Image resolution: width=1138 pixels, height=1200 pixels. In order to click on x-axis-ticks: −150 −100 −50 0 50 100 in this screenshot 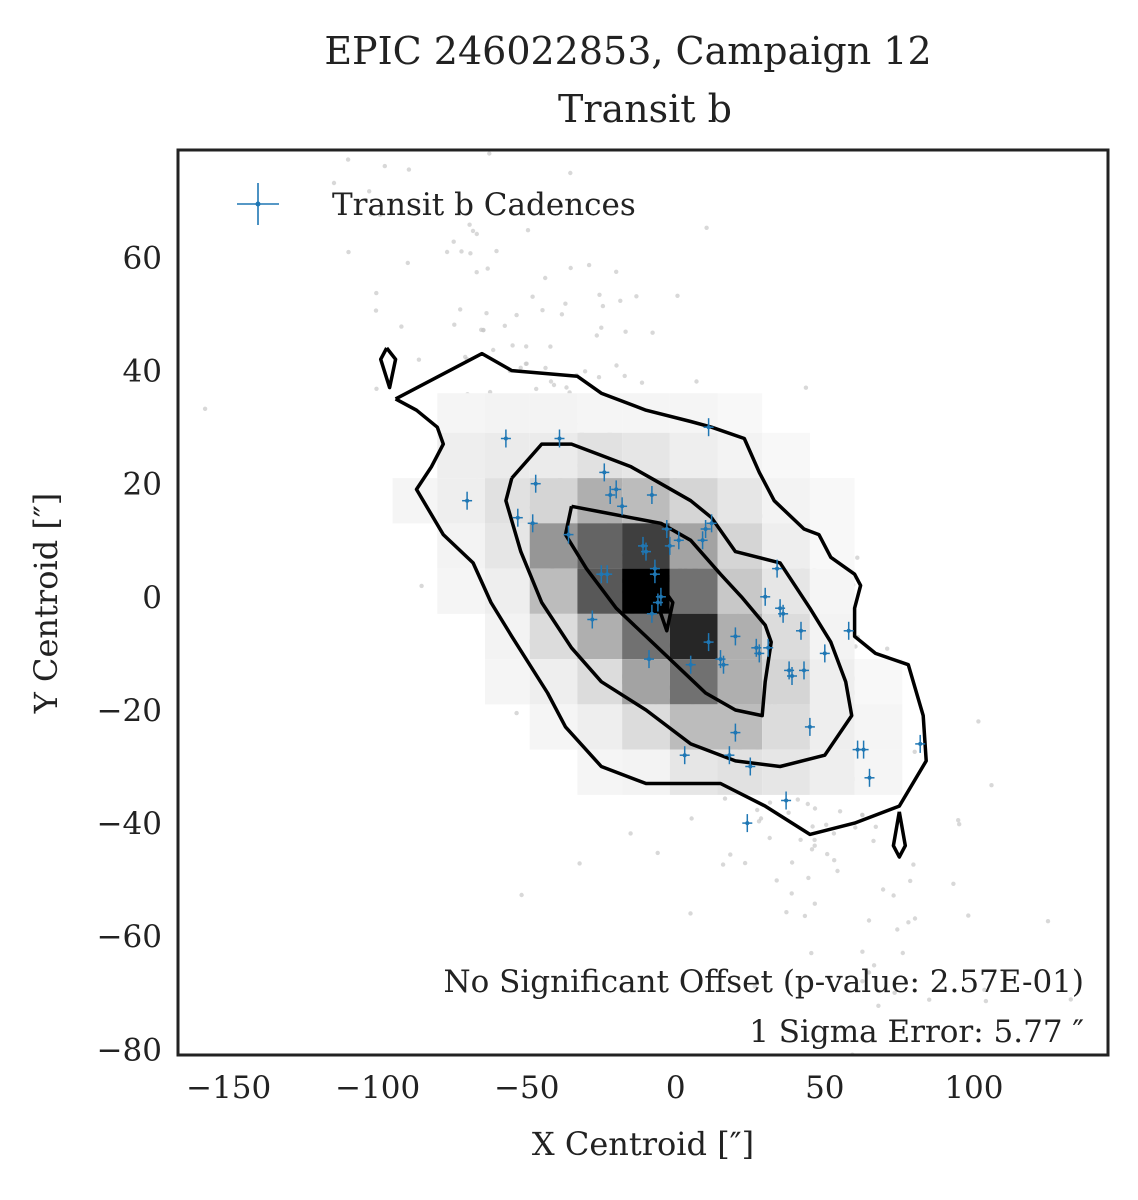, I will do `click(594, 1088)`.